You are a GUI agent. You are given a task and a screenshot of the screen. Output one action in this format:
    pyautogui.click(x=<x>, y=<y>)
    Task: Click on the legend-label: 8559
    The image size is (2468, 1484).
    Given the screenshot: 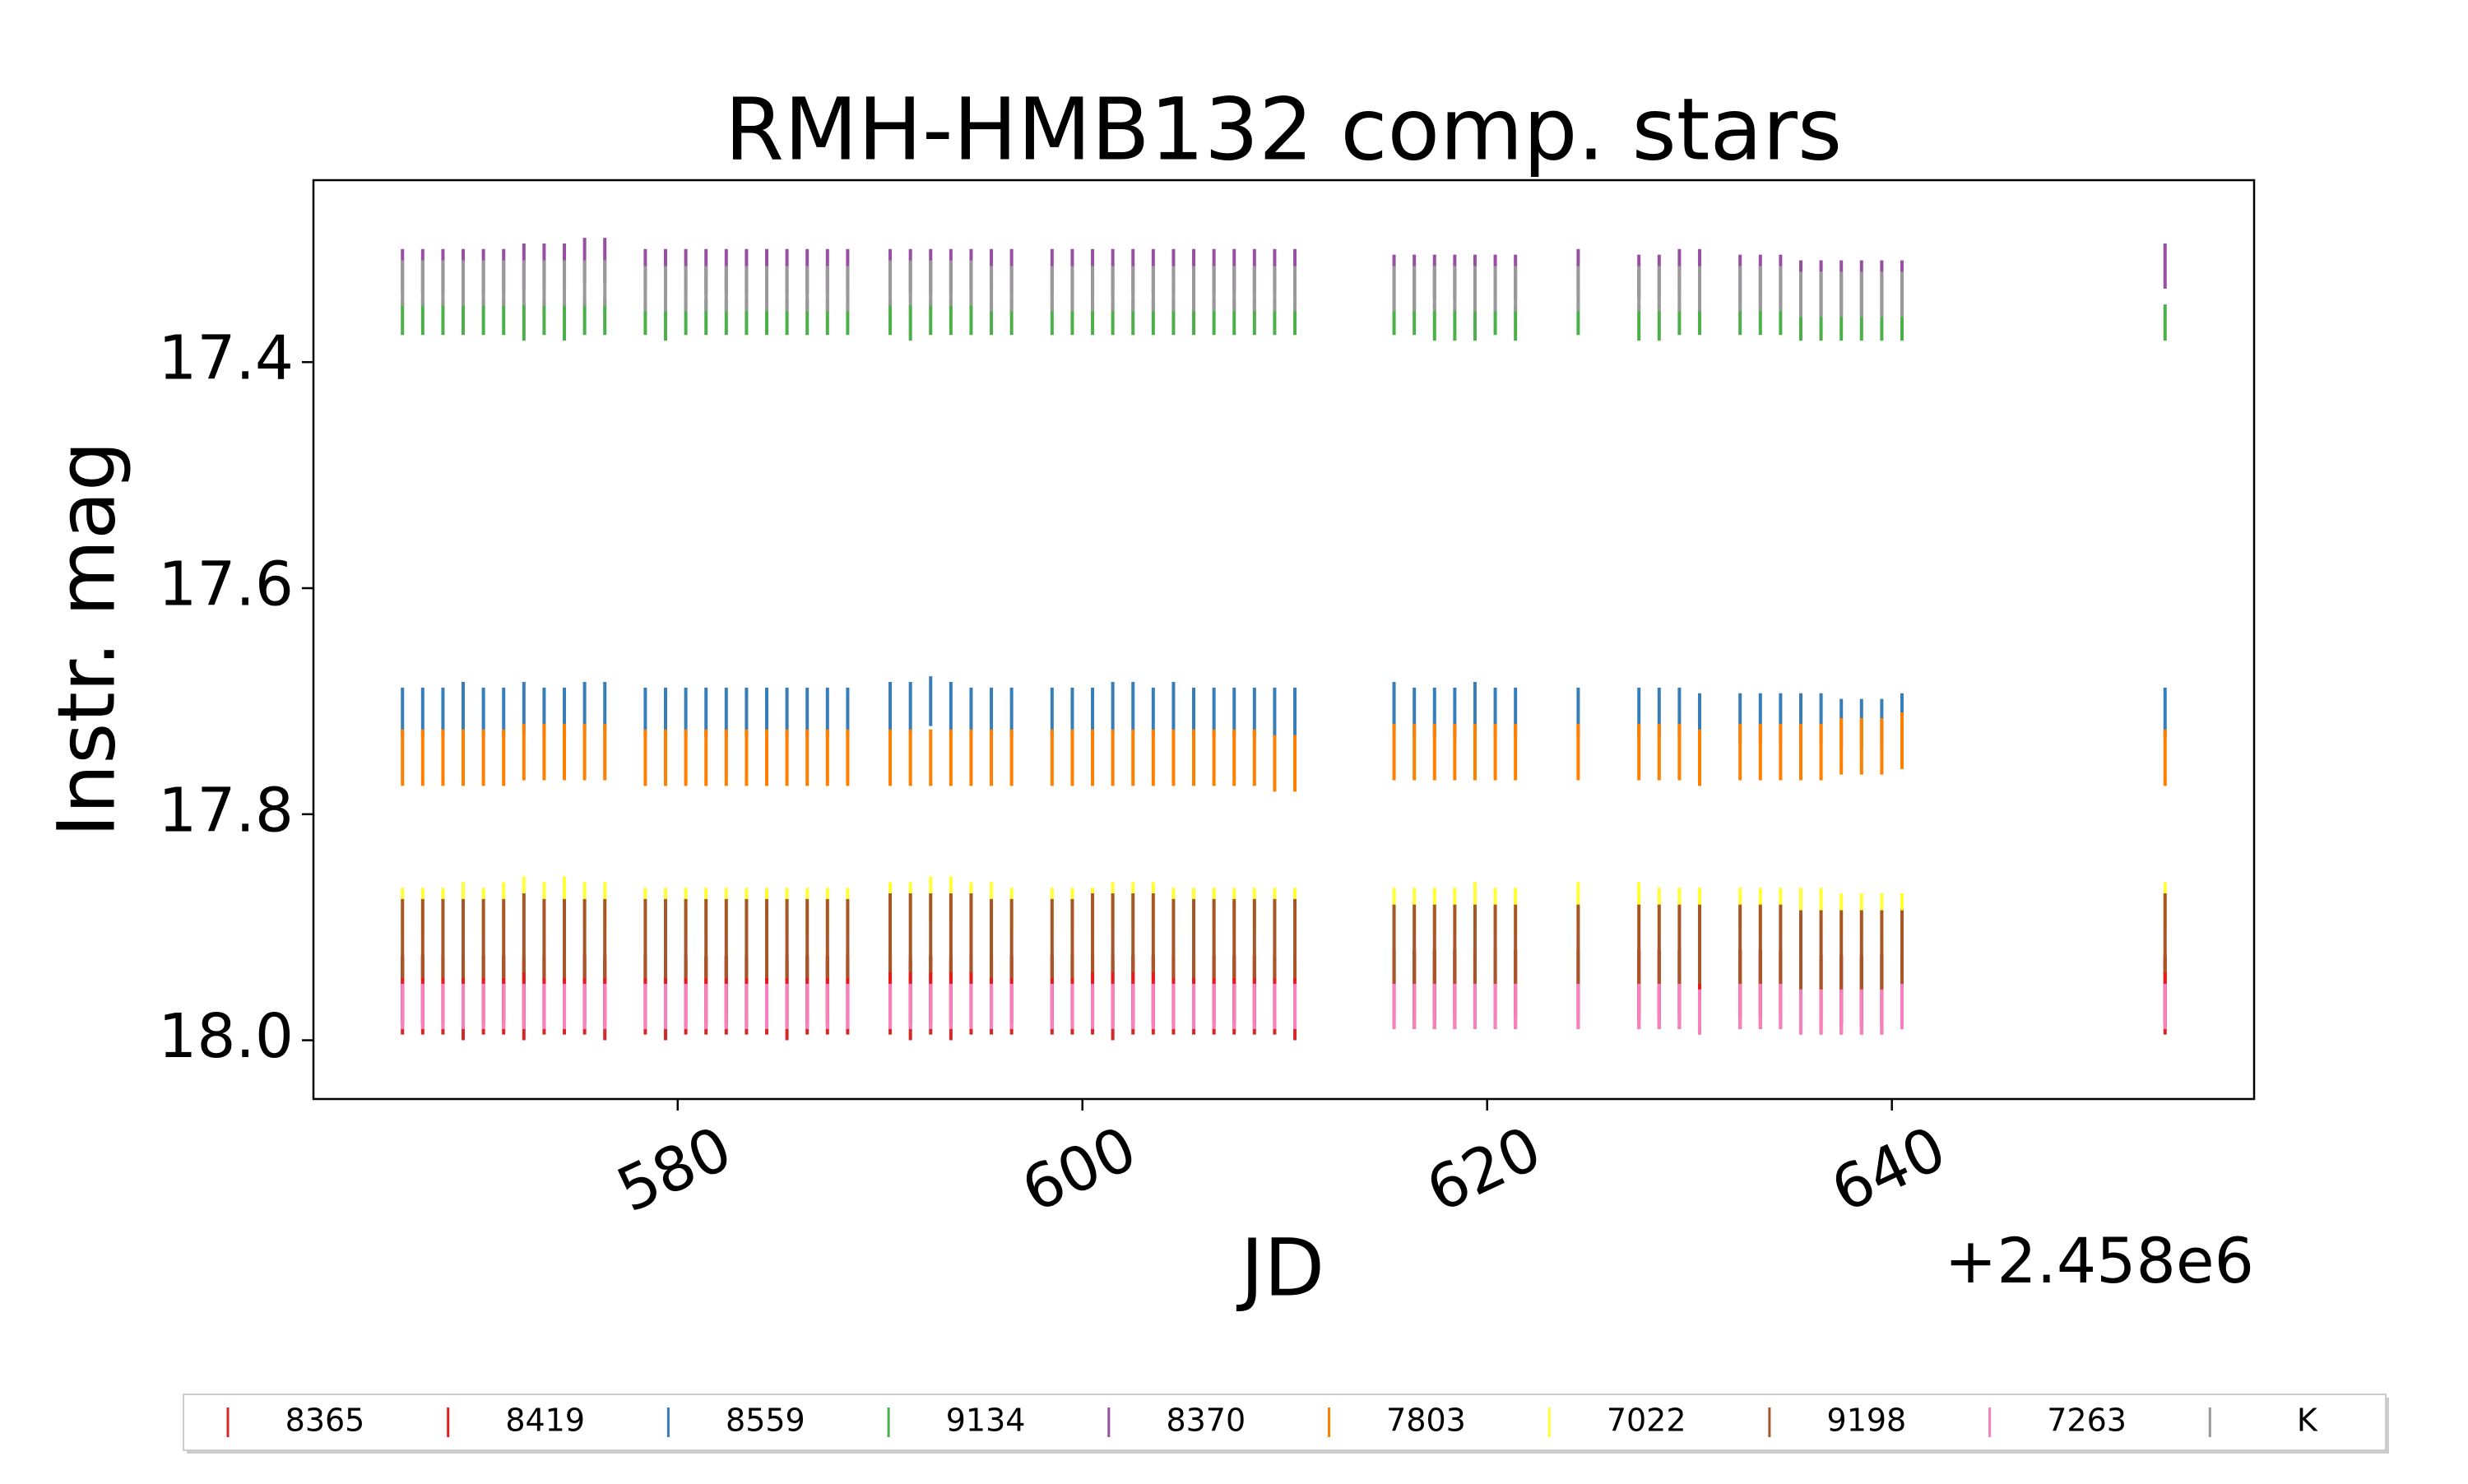 What is the action you would take?
    pyautogui.click(x=765, y=1421)
    